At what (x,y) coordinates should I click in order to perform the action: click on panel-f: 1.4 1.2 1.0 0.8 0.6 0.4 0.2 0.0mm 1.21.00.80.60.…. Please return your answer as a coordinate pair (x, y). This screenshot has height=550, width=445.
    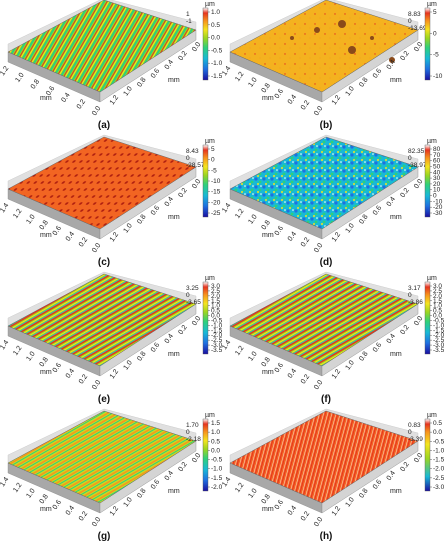
    Looking at the image, I should click on (333, 338).